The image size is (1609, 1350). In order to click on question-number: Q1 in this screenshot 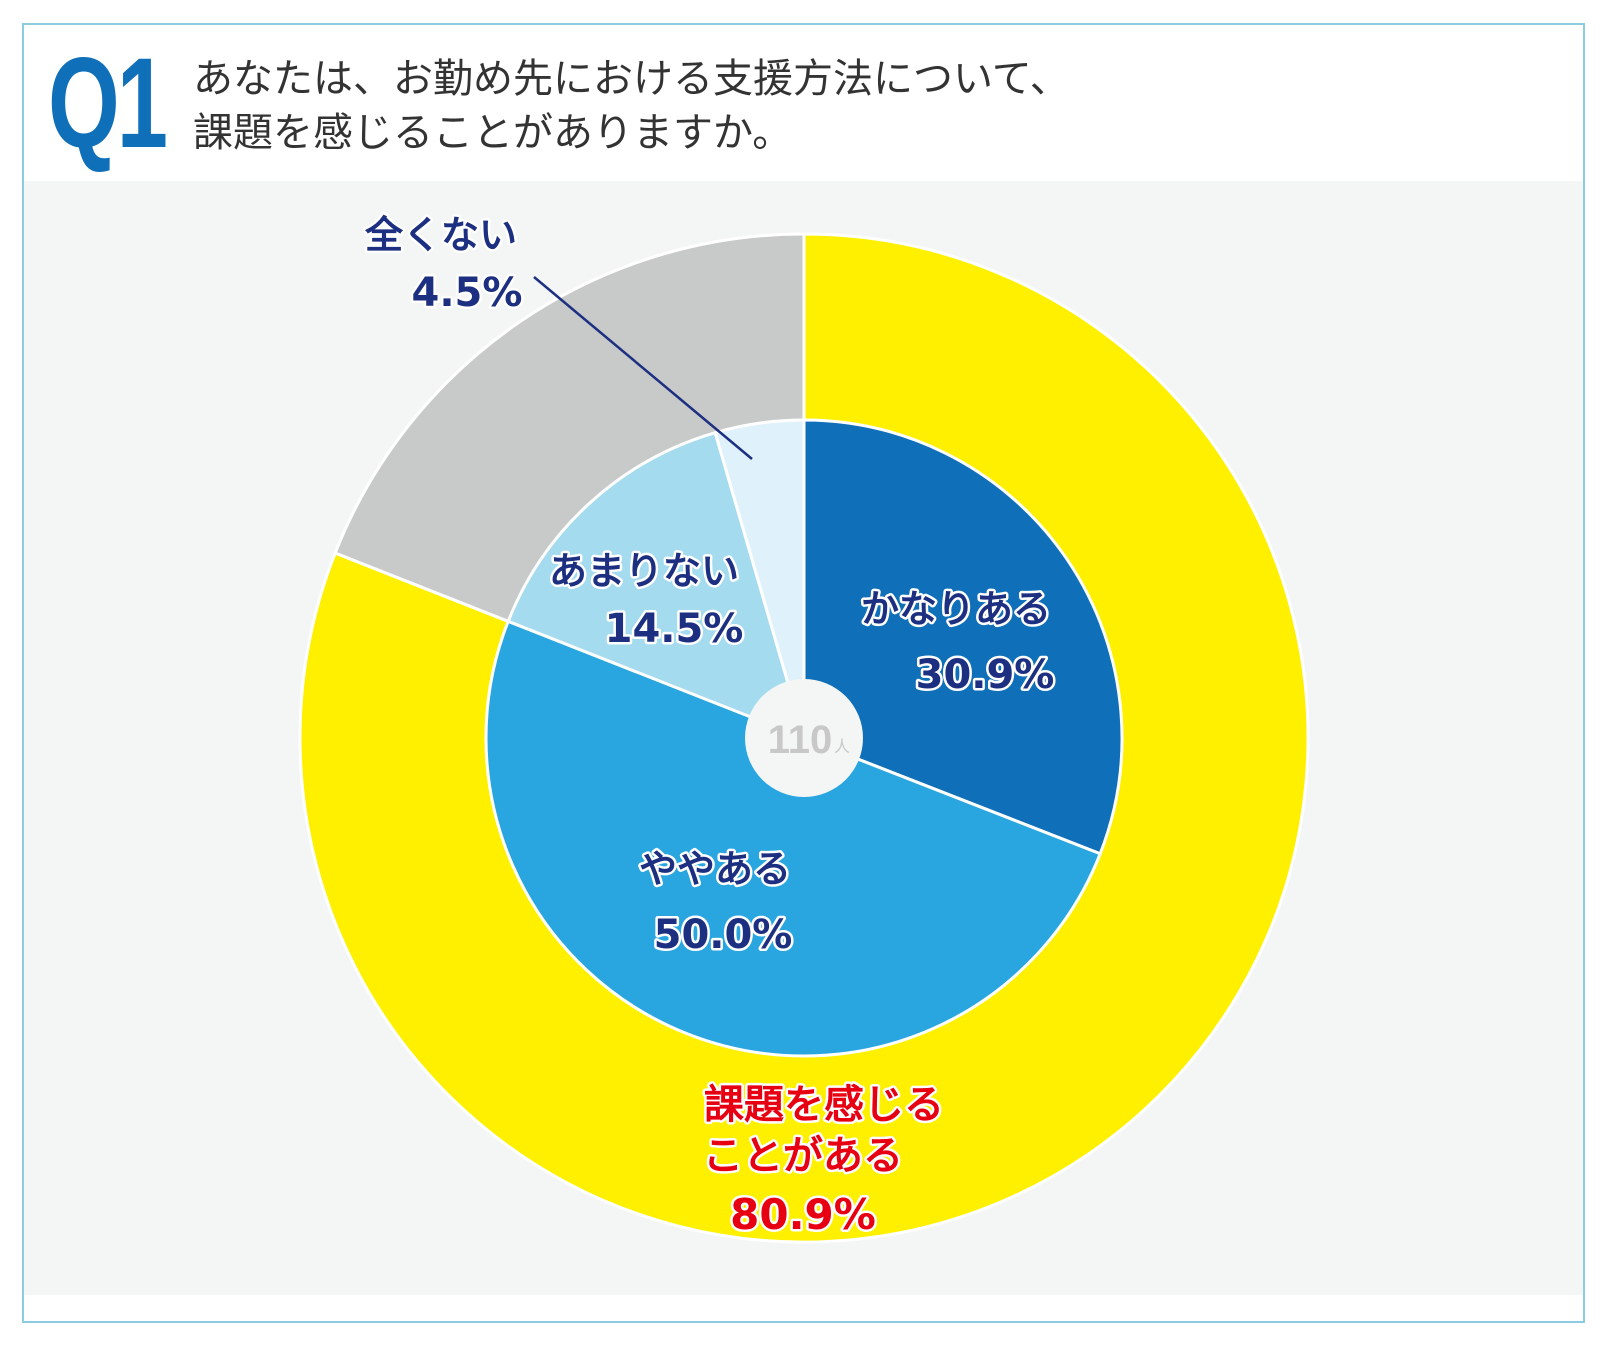, I will do `click(108, 103)`.